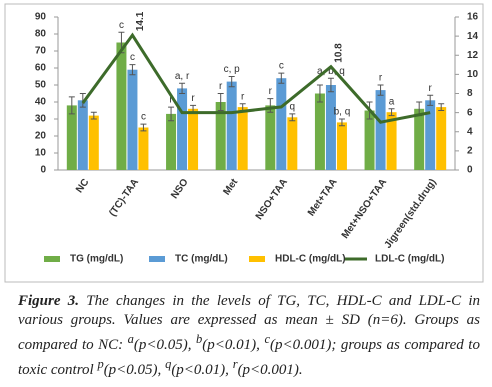  What do you see at coordinates (199, 339) in the screenshot?
I see `caption-sup: b` at bounding box center [199, 339].